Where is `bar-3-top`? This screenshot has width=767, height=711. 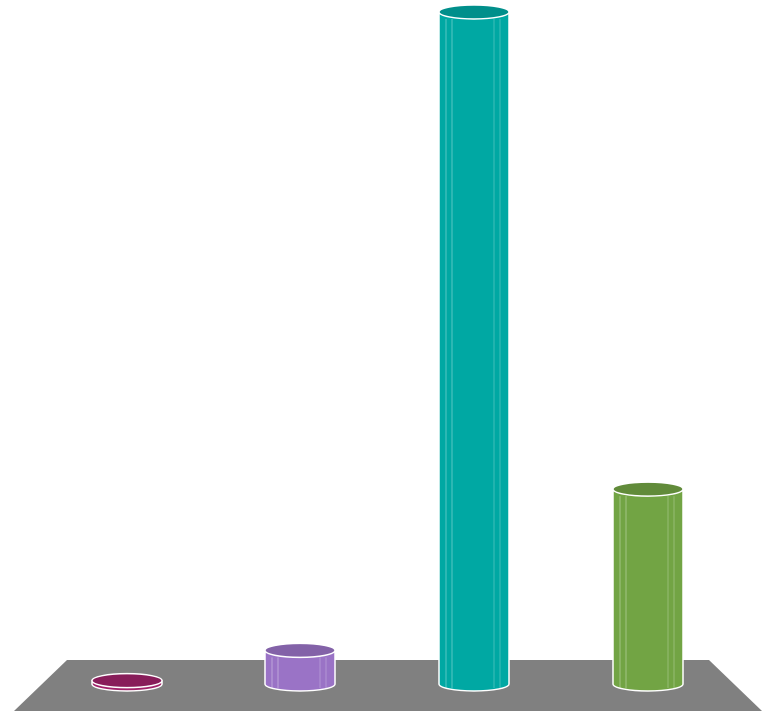
bar-3-top is located at coordinates (474, 12).